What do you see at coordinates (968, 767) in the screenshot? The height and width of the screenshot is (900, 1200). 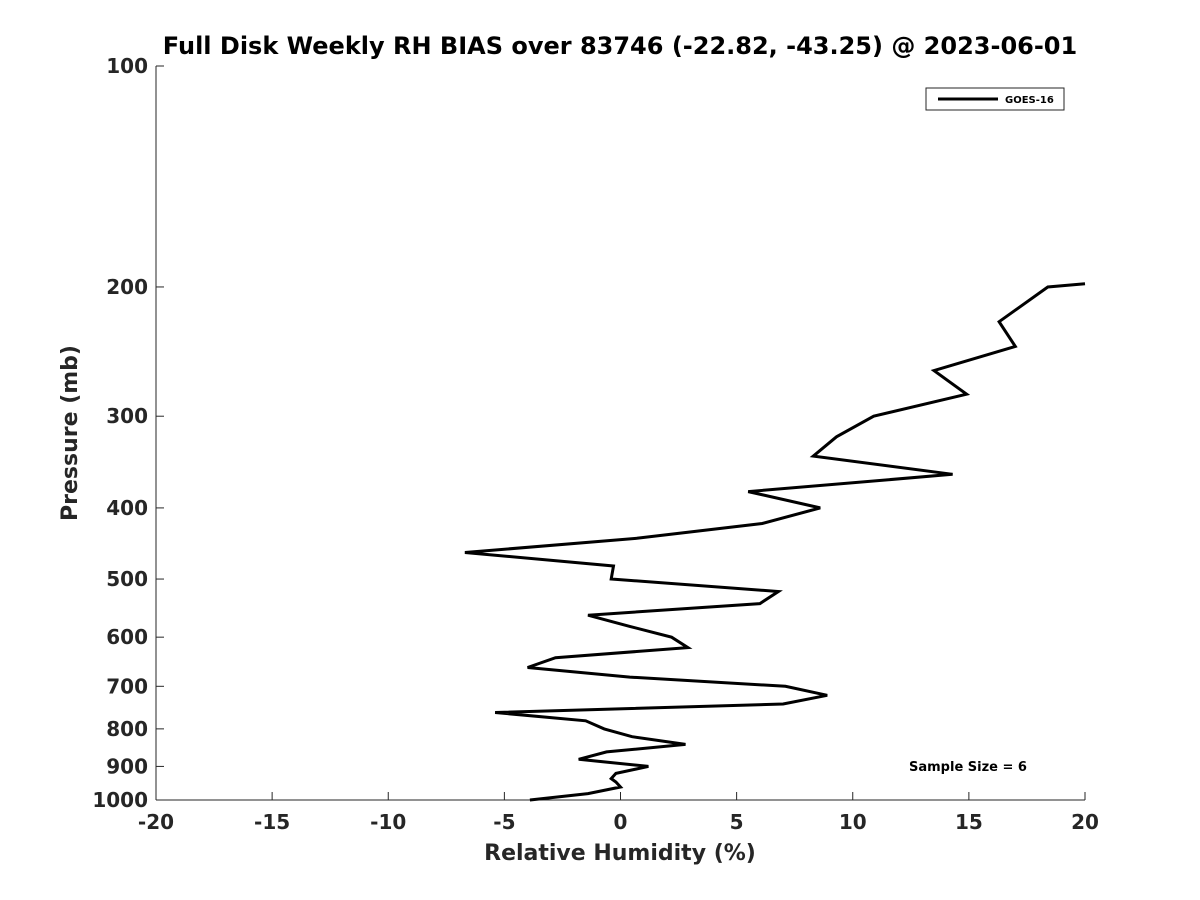 I see `sample-size-annotation: Sample Size = 6` at bounding box center [968, 767].